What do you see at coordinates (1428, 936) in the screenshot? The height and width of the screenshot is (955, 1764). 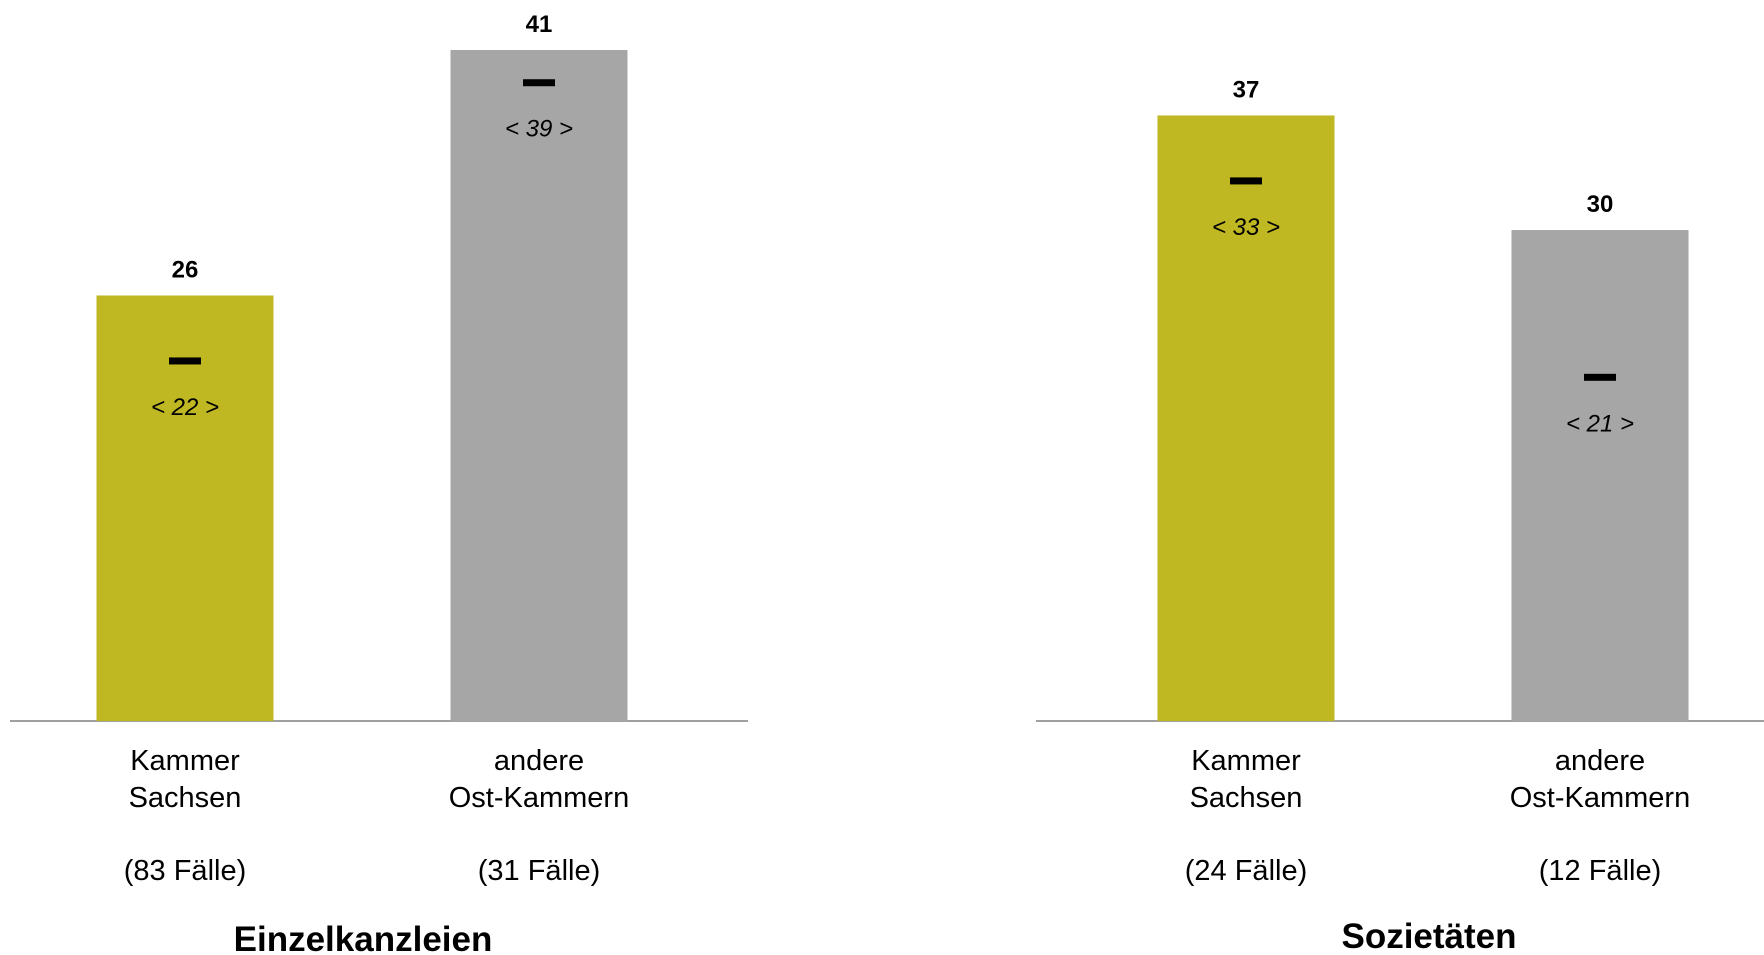 I see `chart-title: Sozietäten` at bounding box center [1428, 936].